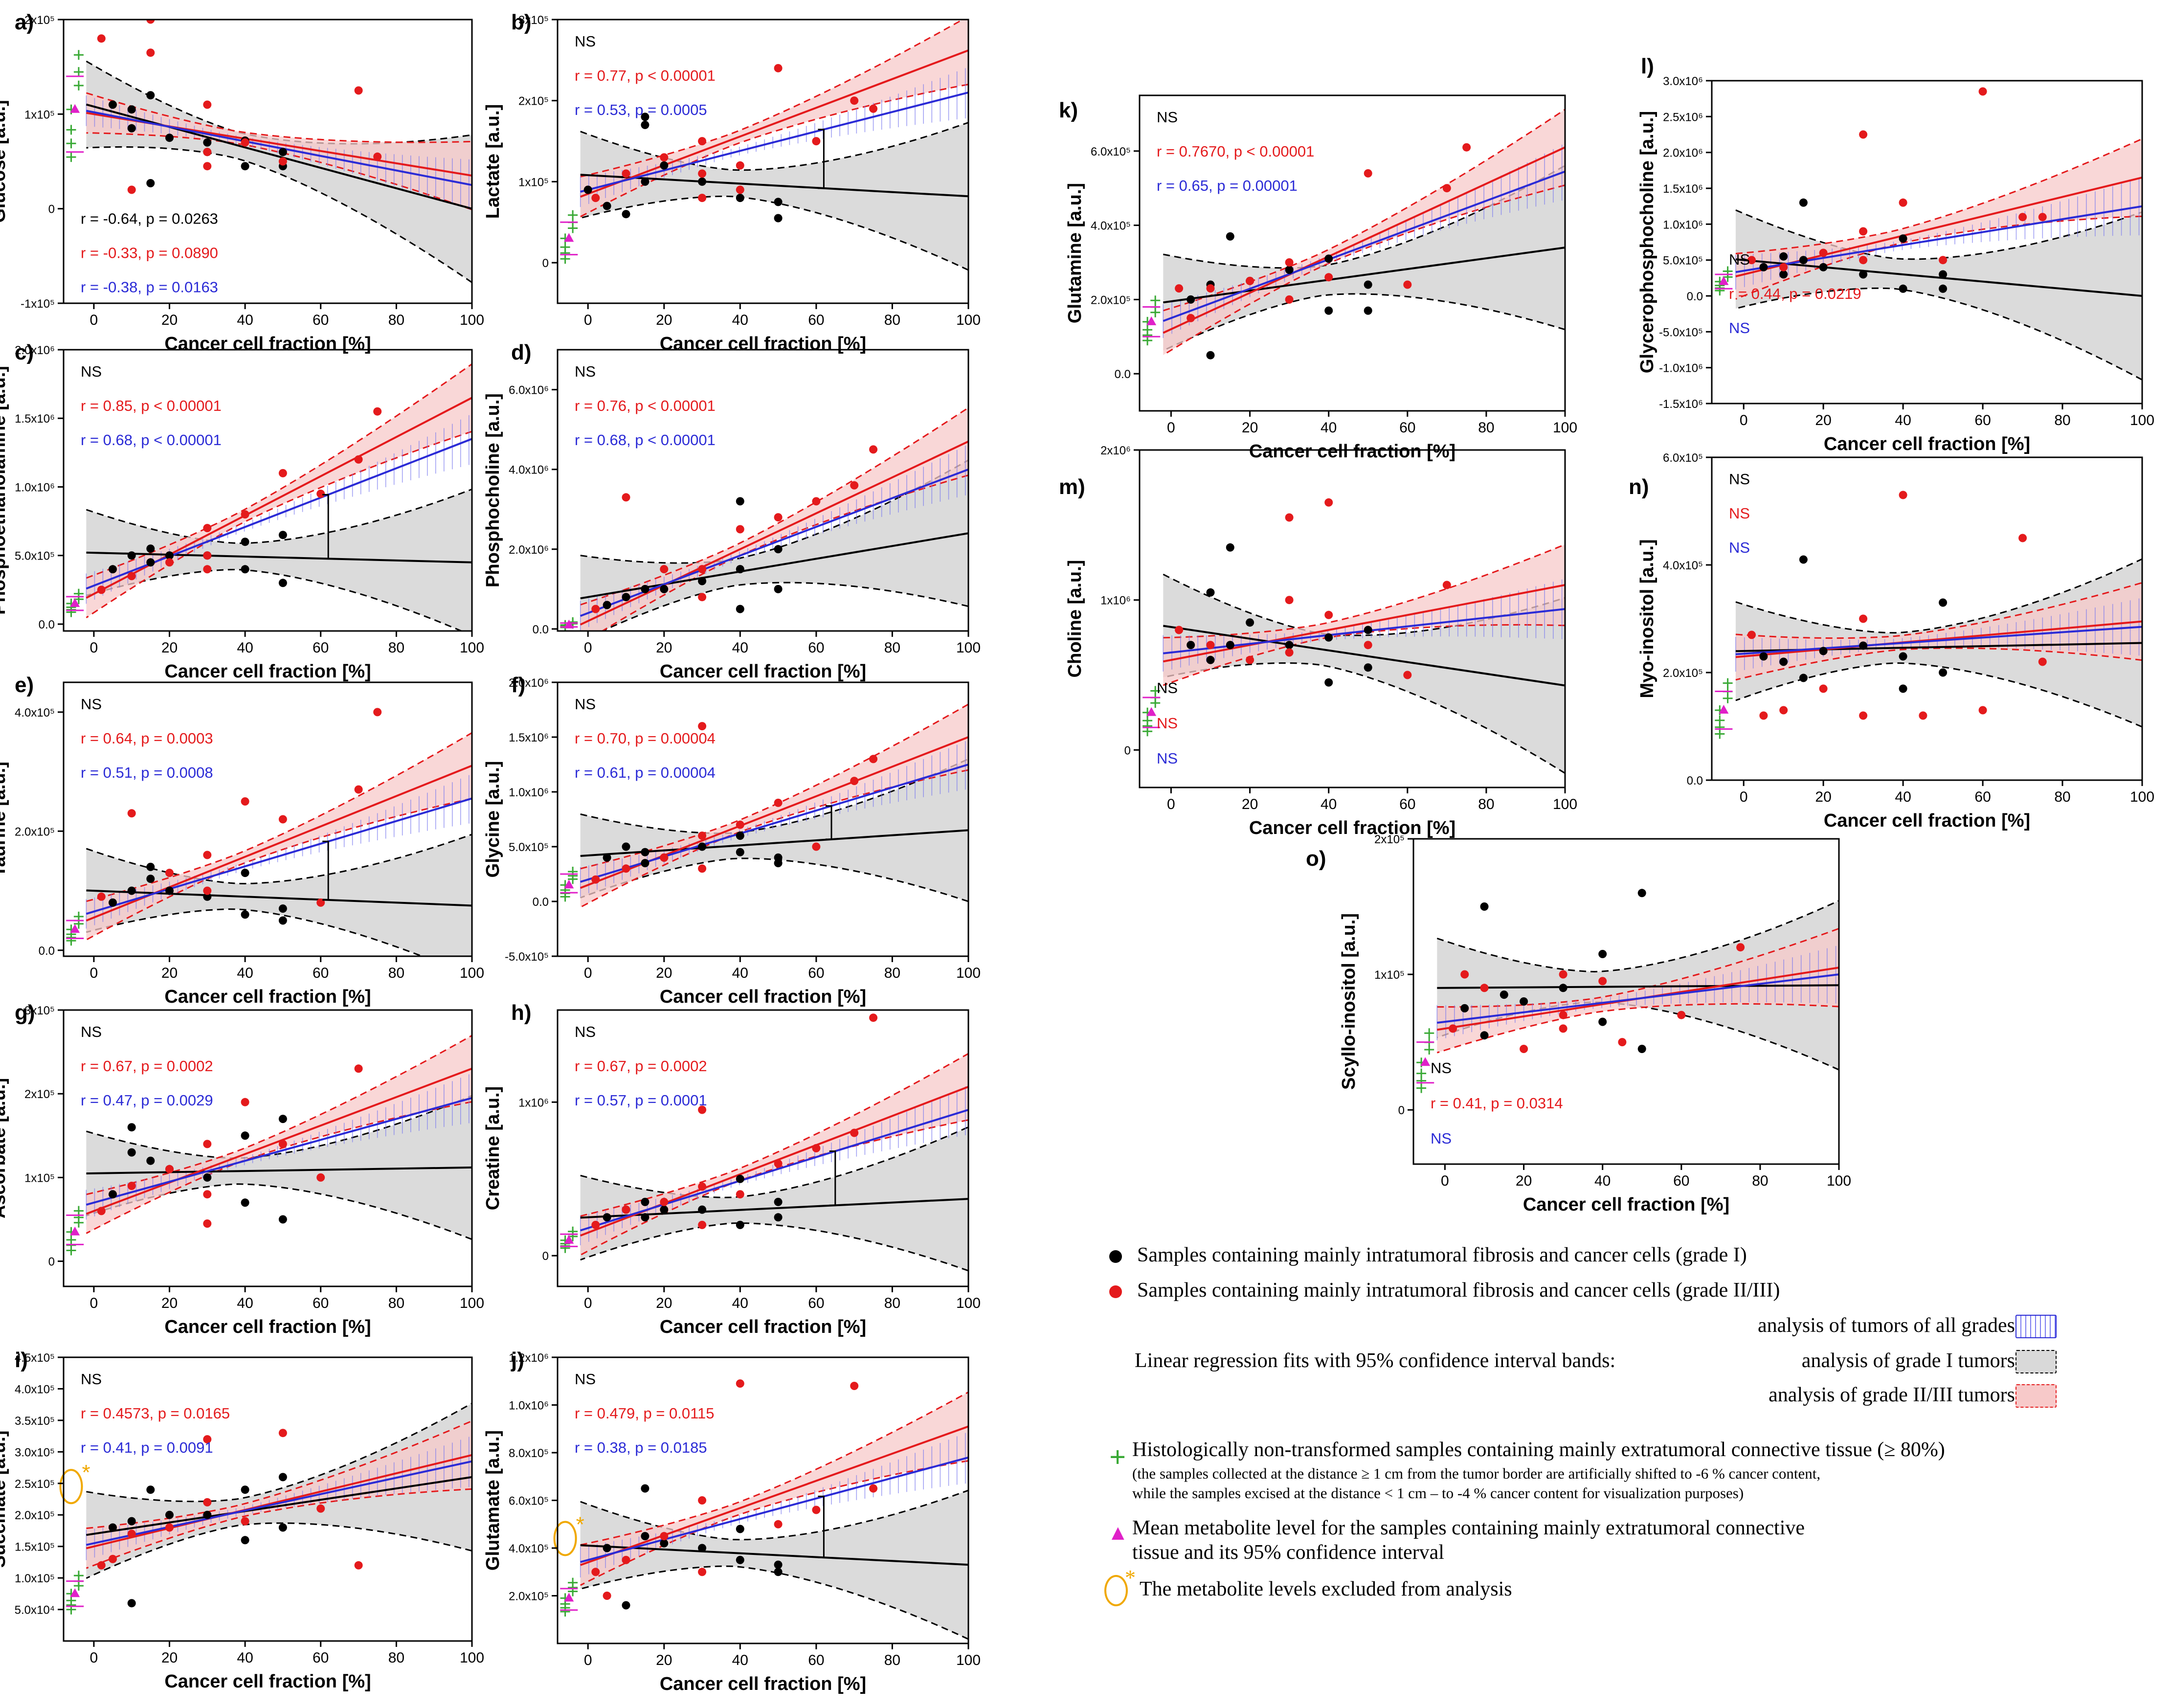 The image size is (2172, 1708). Describe the element at coordinates (1445, 1181) in the screenshot. I see `x-tick-label: 0` at that location.